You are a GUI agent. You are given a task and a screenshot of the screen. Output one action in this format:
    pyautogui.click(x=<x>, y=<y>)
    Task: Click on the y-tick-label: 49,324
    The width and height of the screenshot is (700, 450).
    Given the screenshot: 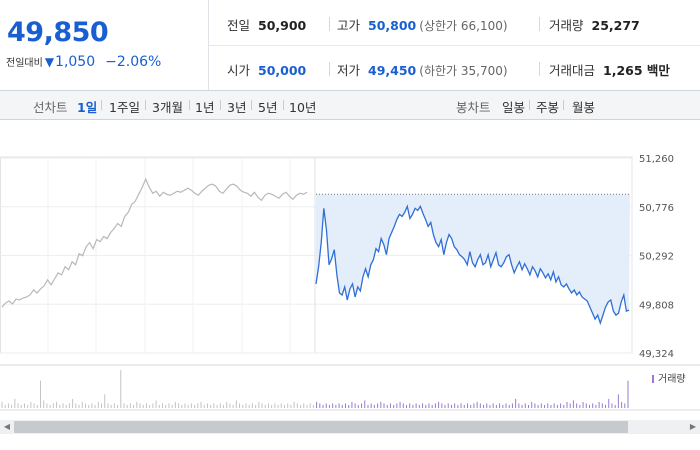 What is the action you would take?
    pyautogui.click(x=656, y=354)
    